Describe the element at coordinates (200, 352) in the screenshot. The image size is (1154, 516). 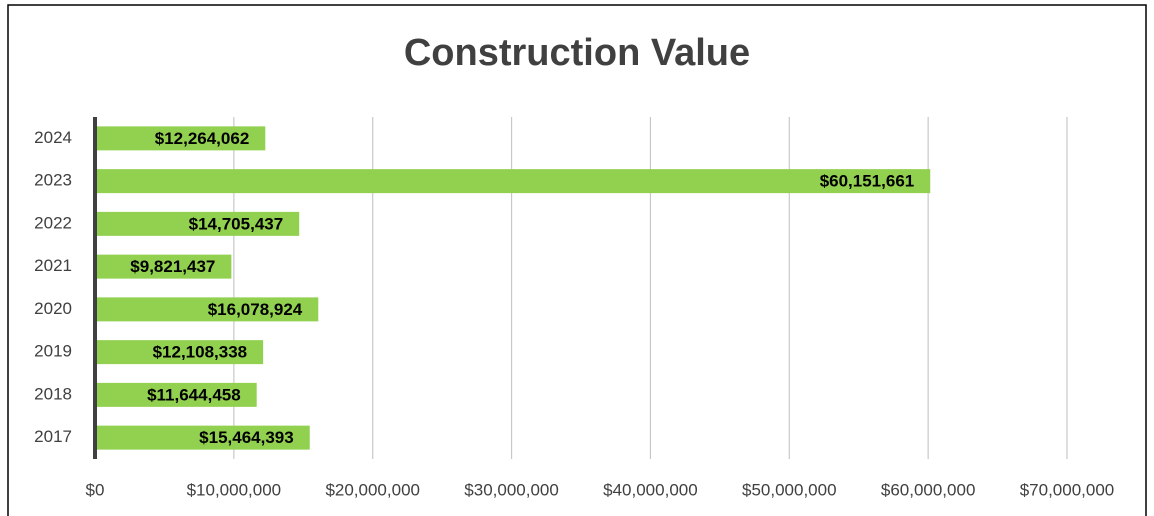
I see `data-label: $12,108,338` at that location.